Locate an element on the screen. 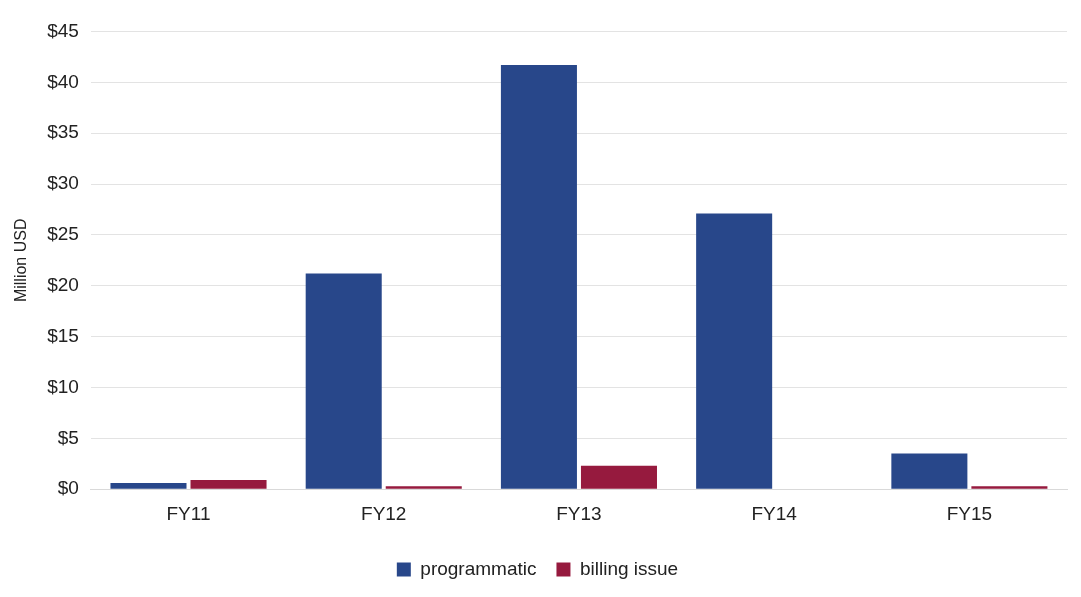  y-tick-label: $20 is located at coordinates (63, 284).